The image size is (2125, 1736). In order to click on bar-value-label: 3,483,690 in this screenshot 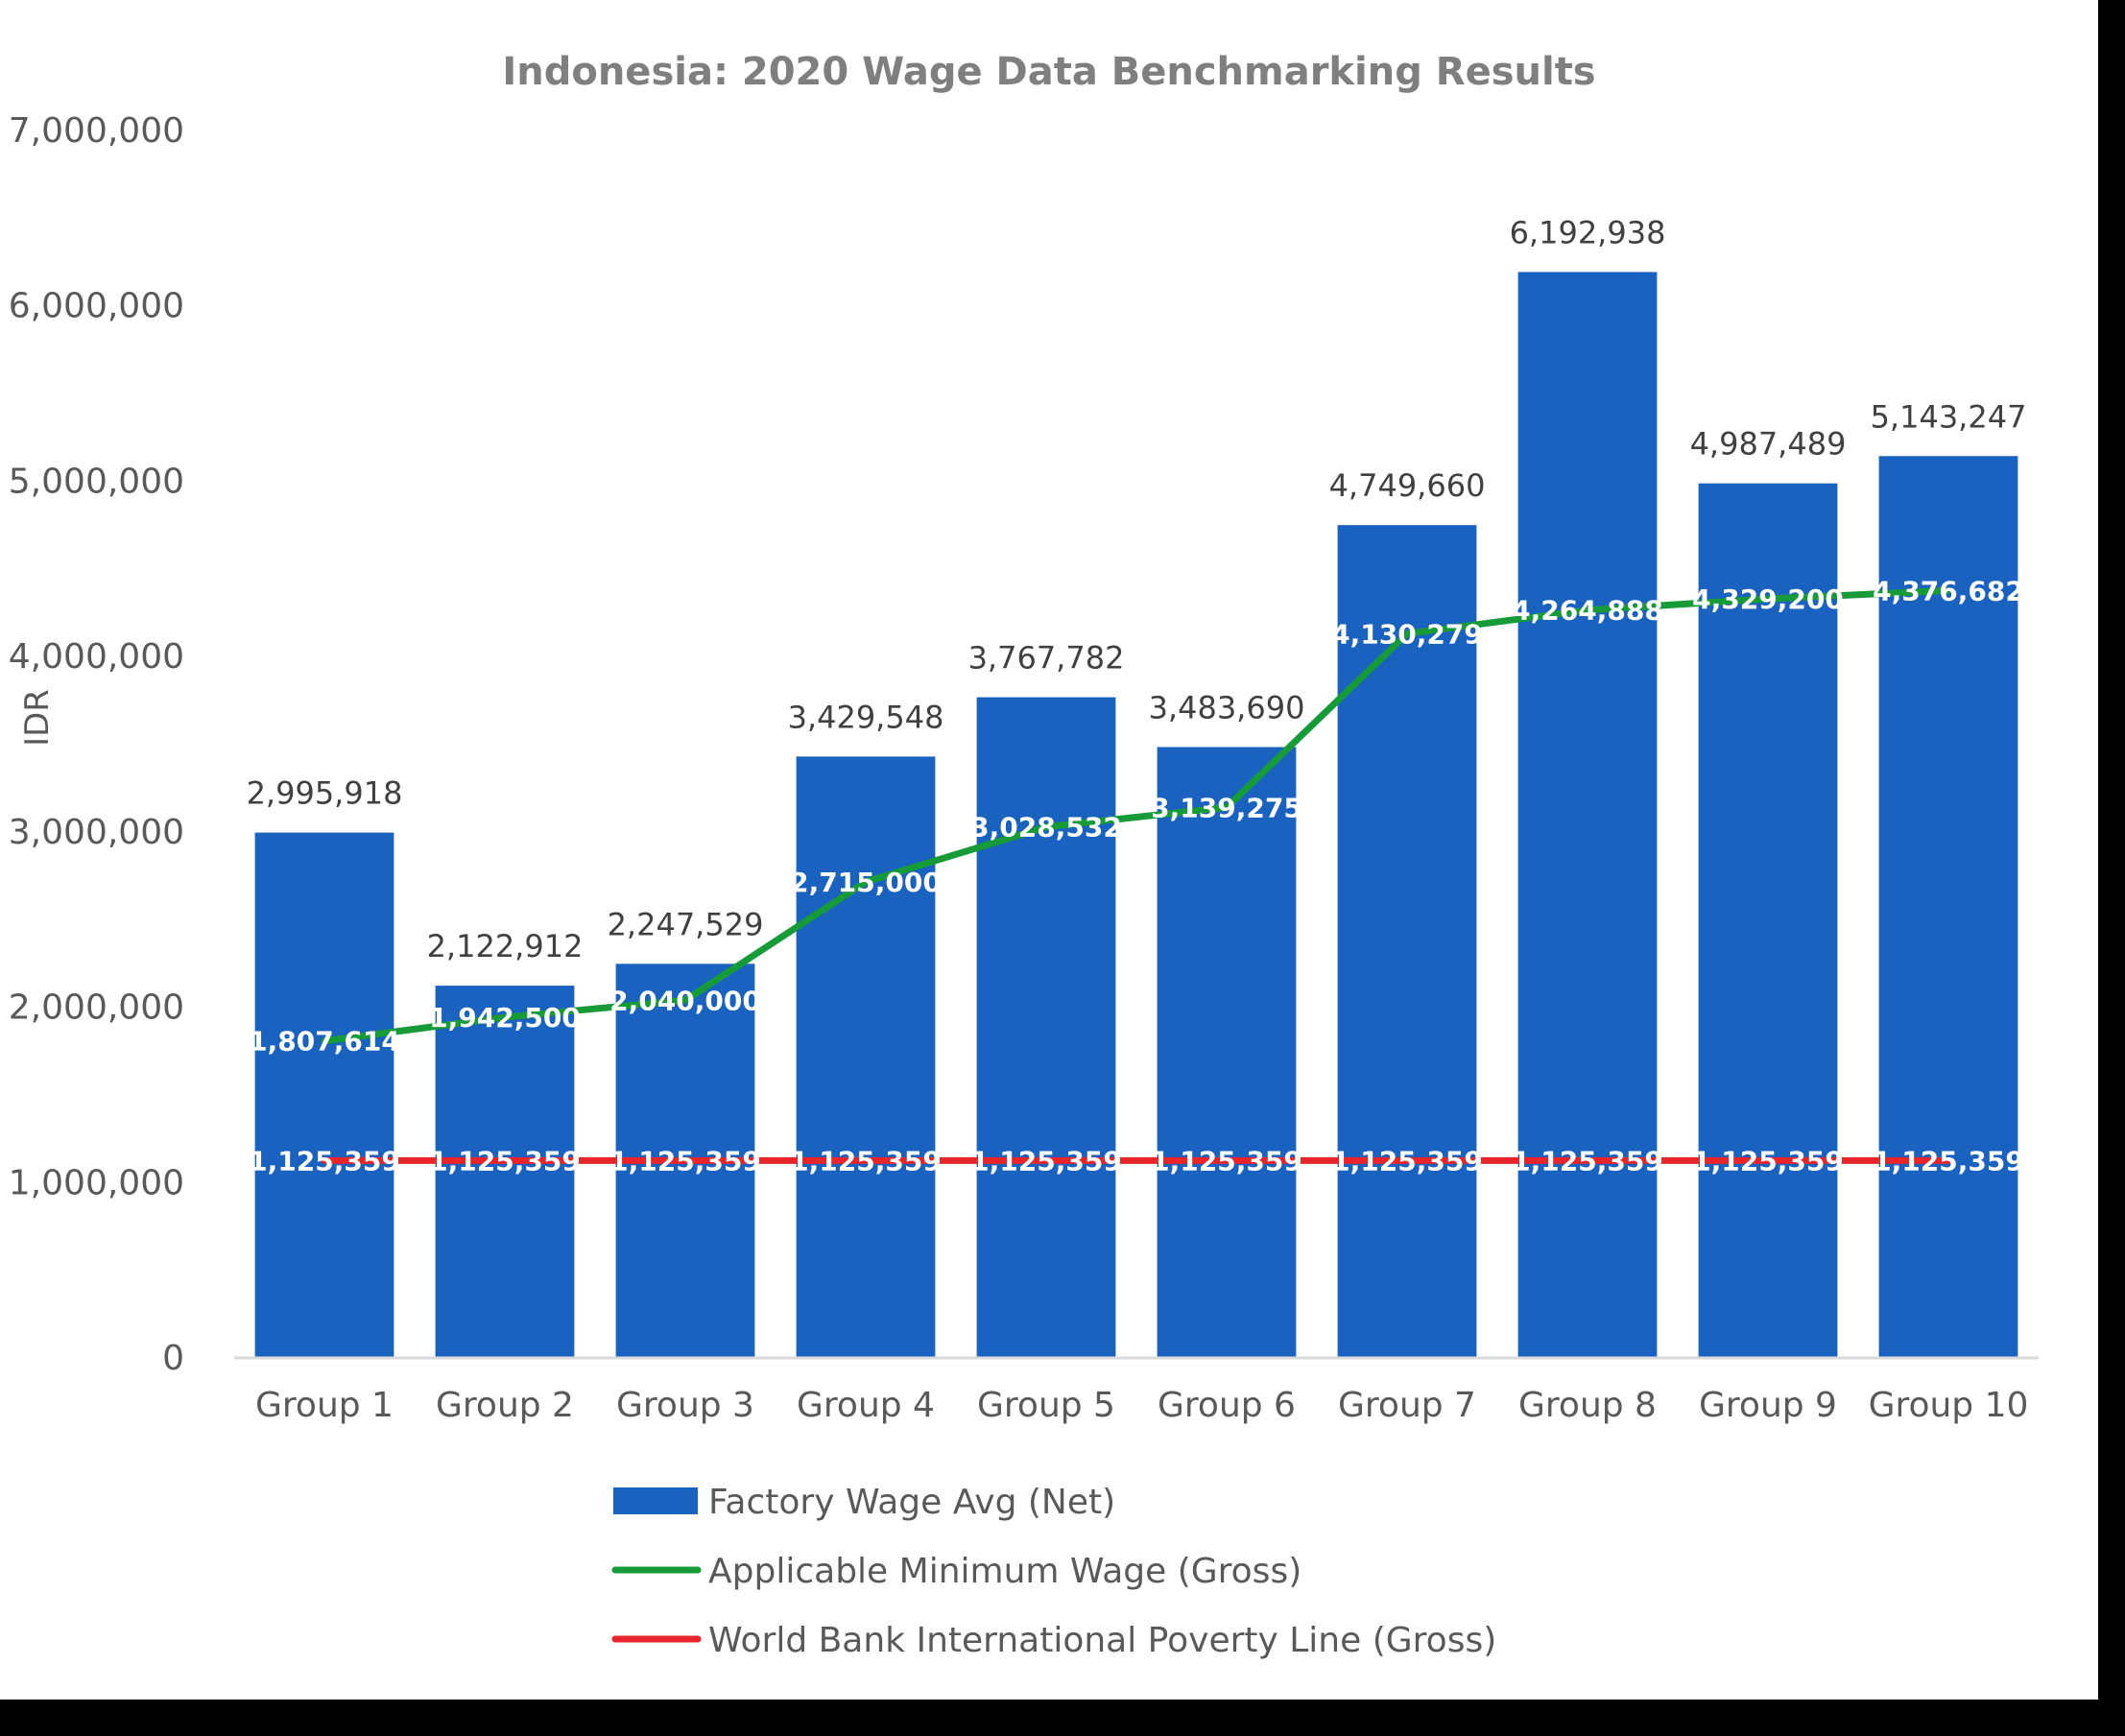, I will do `click(1227, 707)`.